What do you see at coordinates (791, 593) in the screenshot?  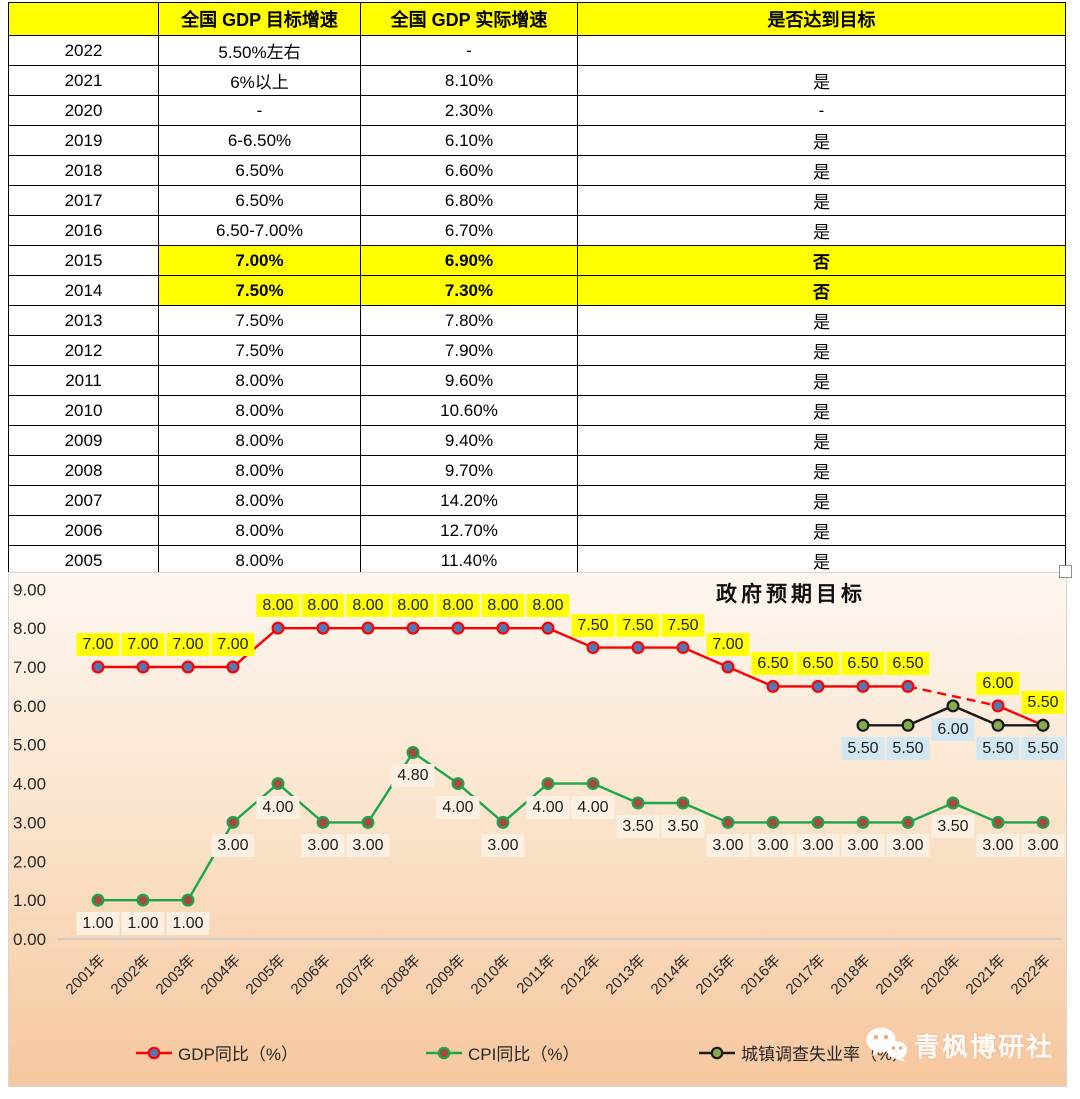 I see `chart-title: 政府预期目标` at bounding box center [791, 593].